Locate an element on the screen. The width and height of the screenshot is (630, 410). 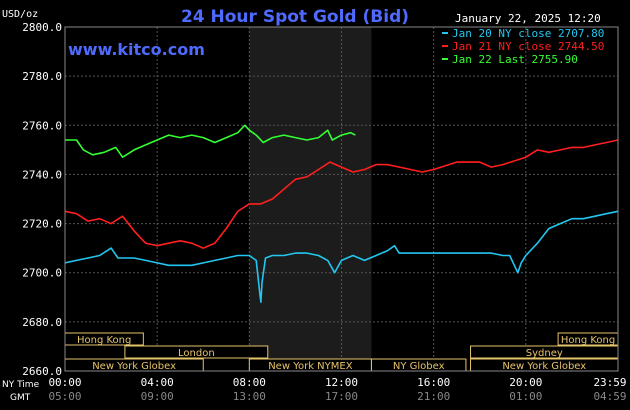
series-line is located at coordinates (210, 141).